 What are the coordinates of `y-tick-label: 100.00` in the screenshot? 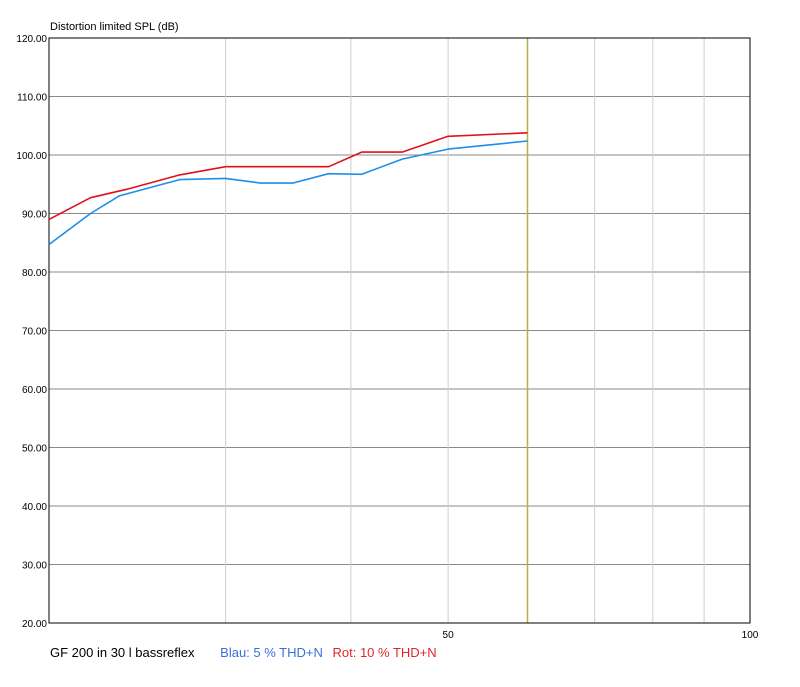 It's located at (31, 156).